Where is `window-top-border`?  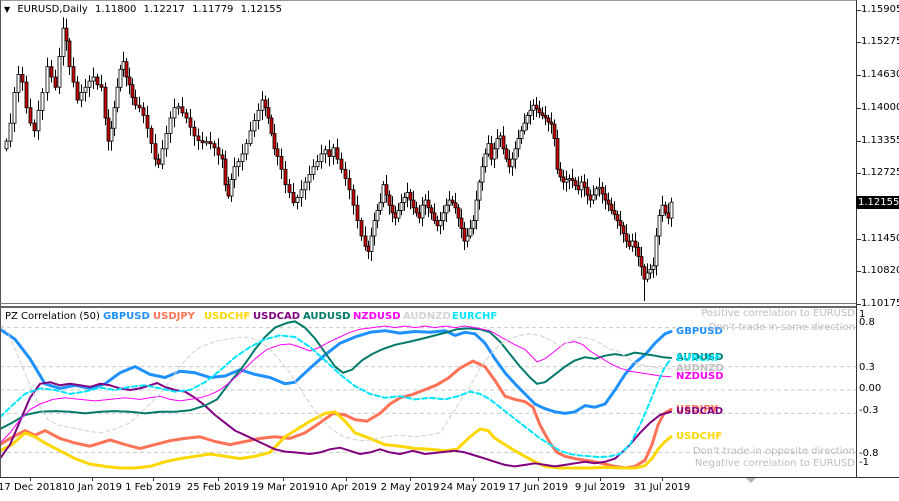
window-top-border is located at coordinates (428, 0).